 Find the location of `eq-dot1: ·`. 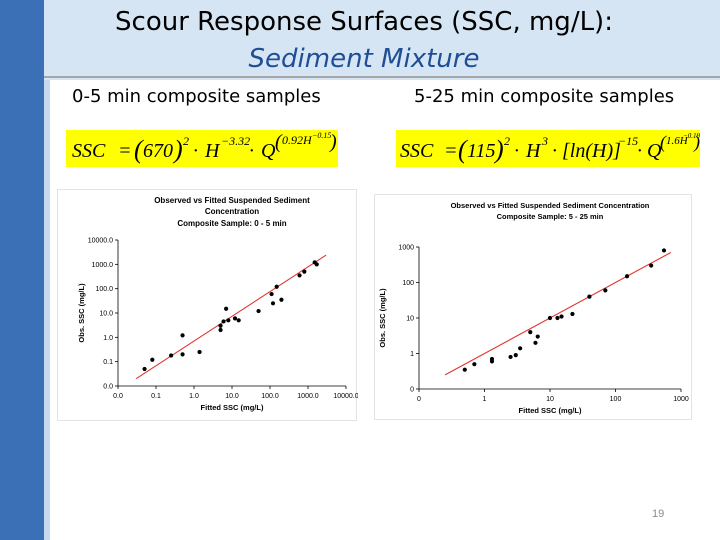

eq-dot1: · is located at coordinates (195, 151).